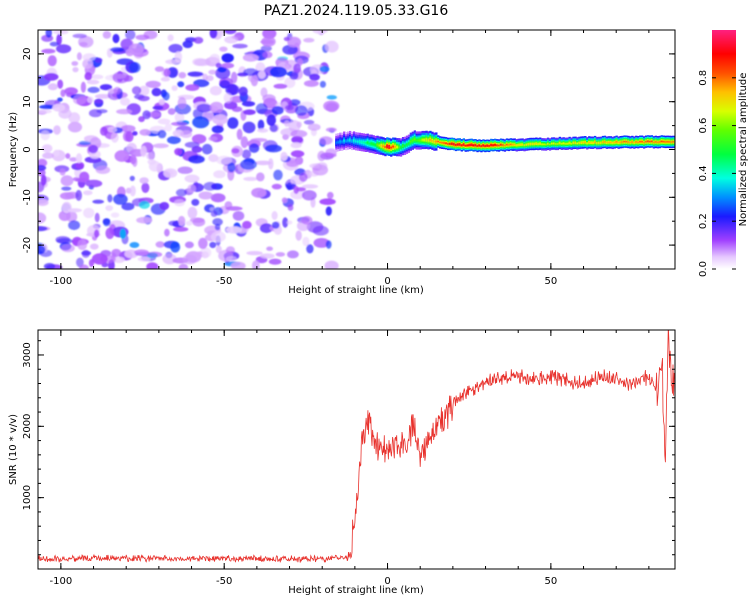  What do you see at coordinates (27, 426) in the screenshot?
I see `y-tick-label: 2000` at bounding box center [27, 426].